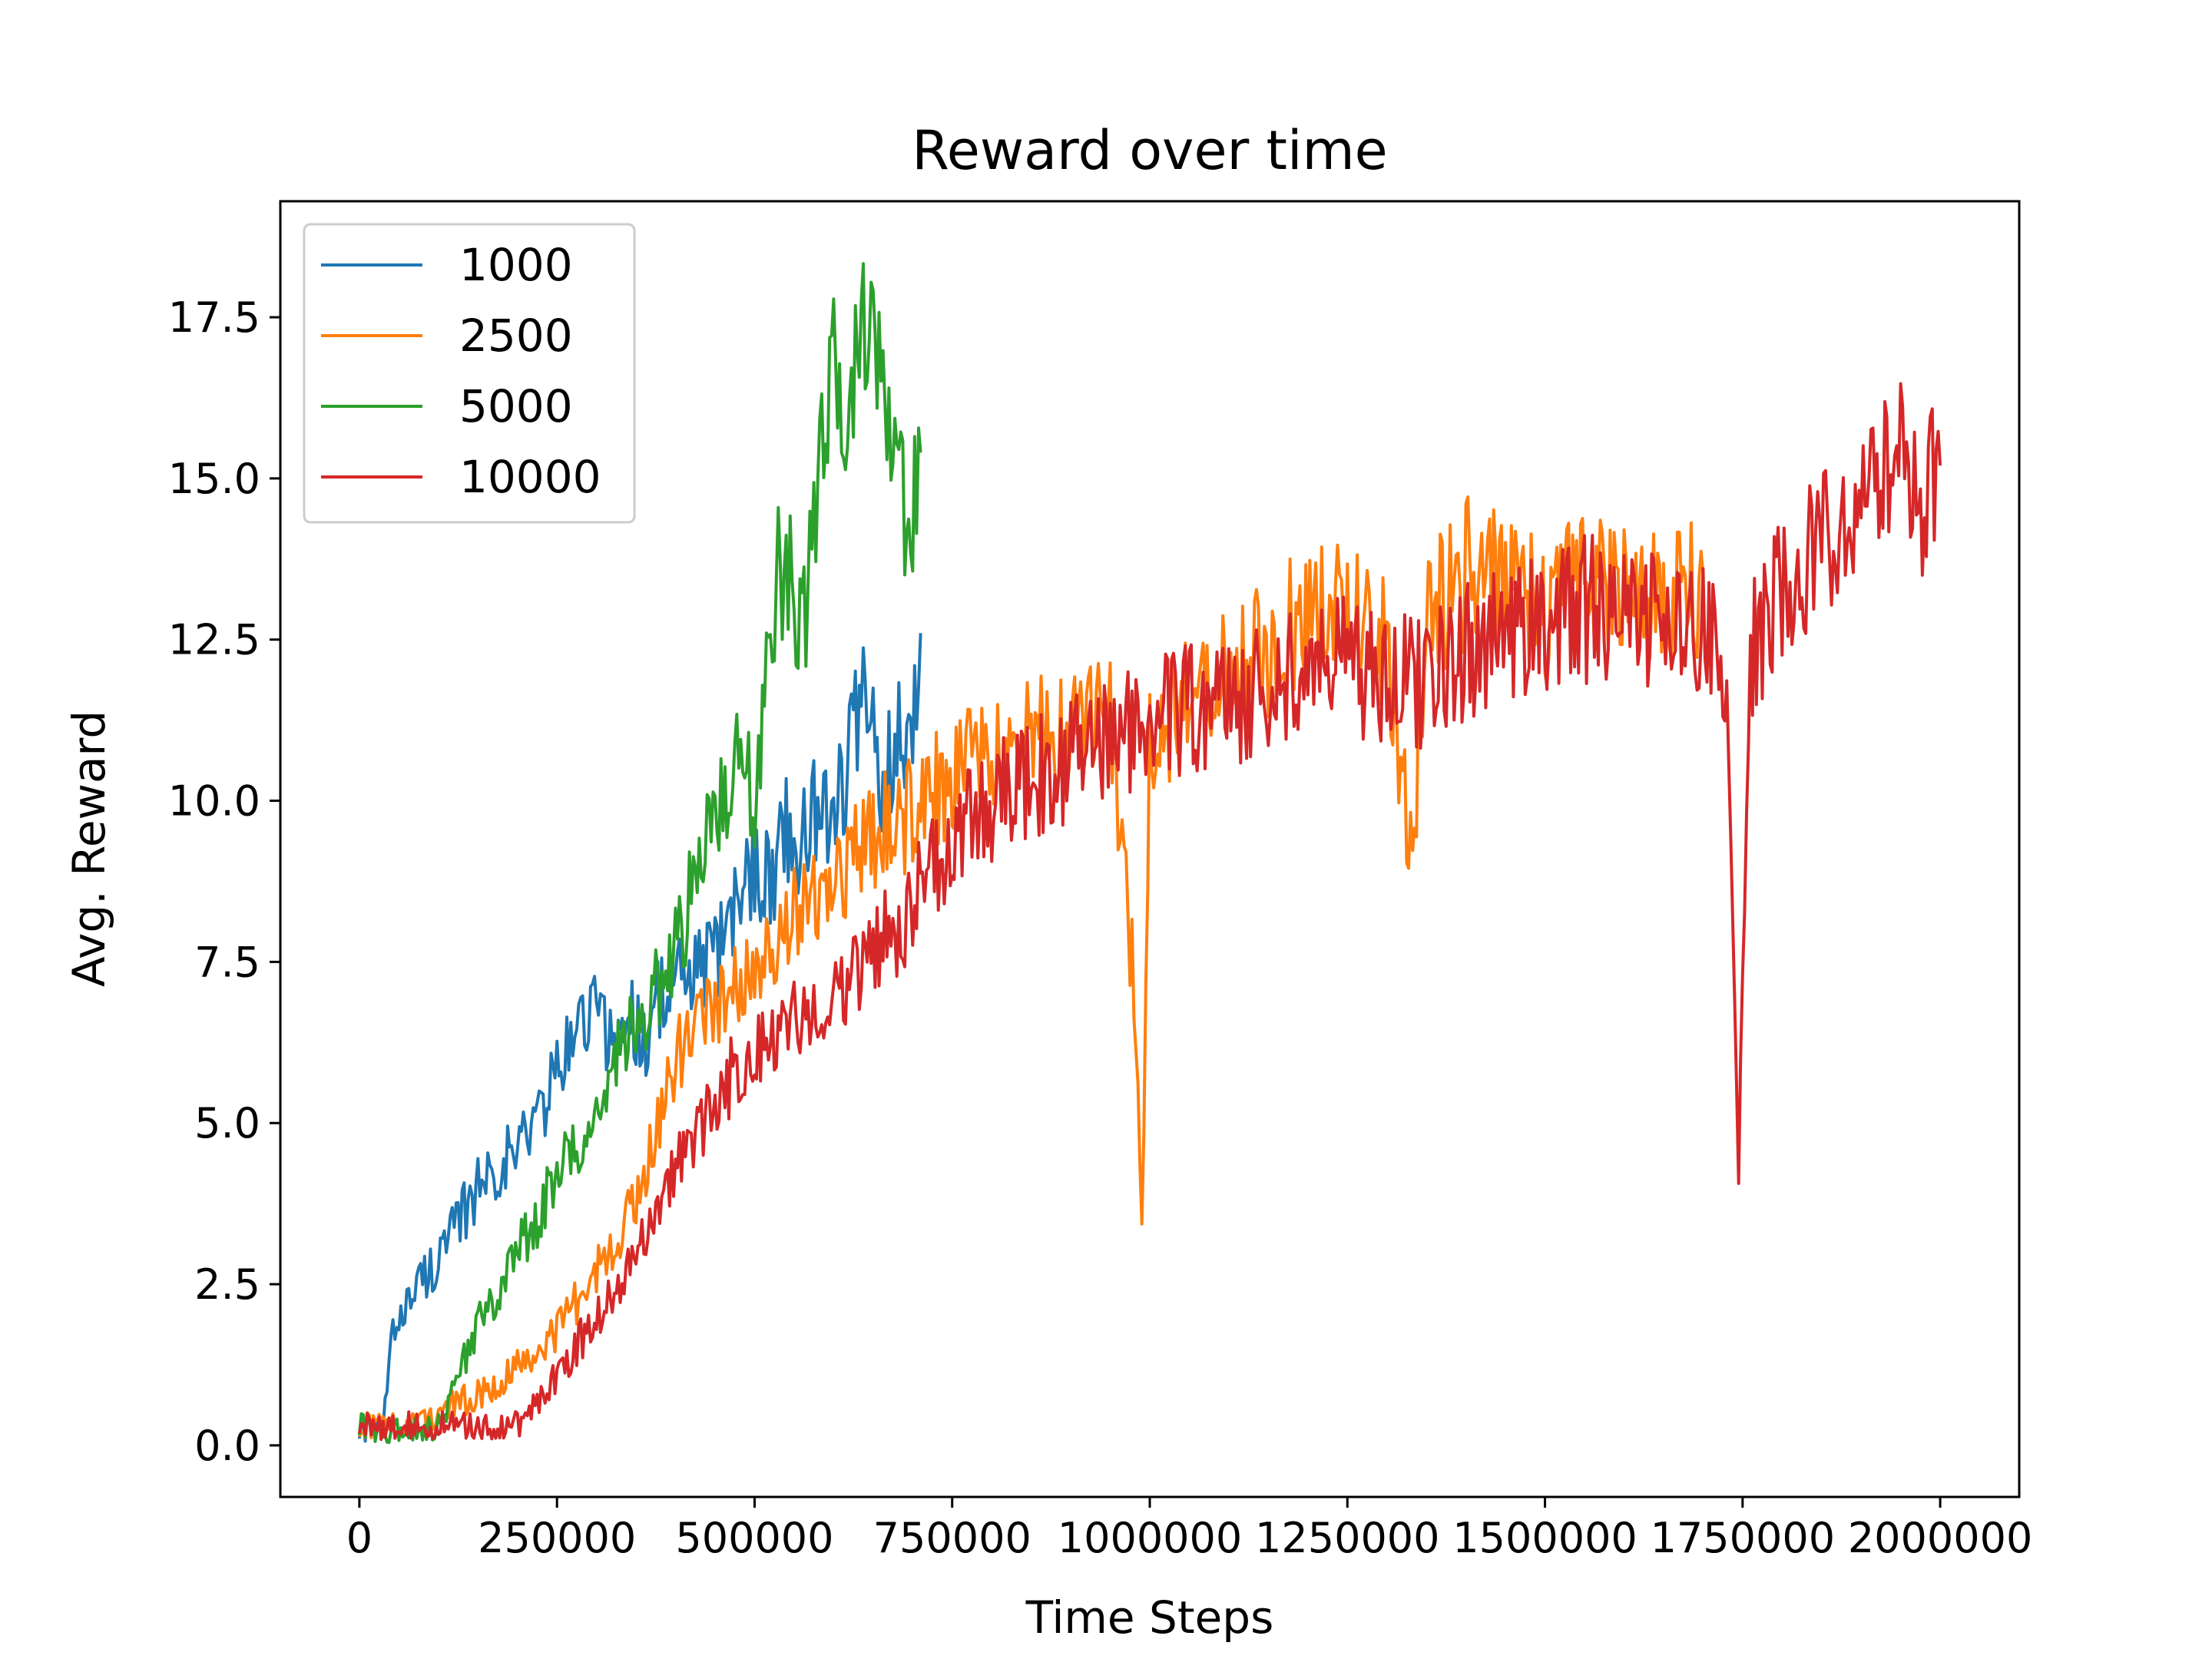 The image size is (2212, 1659). Describe the element at coordinates (227, 1446) in the screenshot. I see `y-tick-label: 0.0` at that location.